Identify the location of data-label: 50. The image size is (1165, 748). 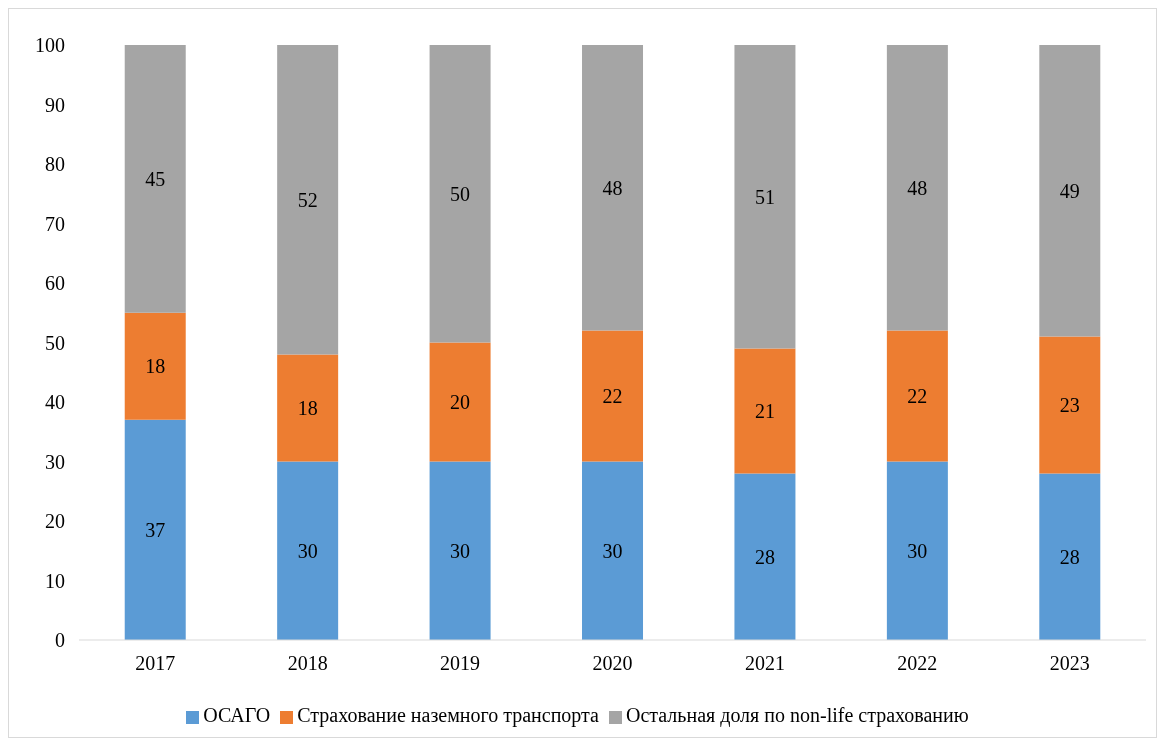
(460, 193).